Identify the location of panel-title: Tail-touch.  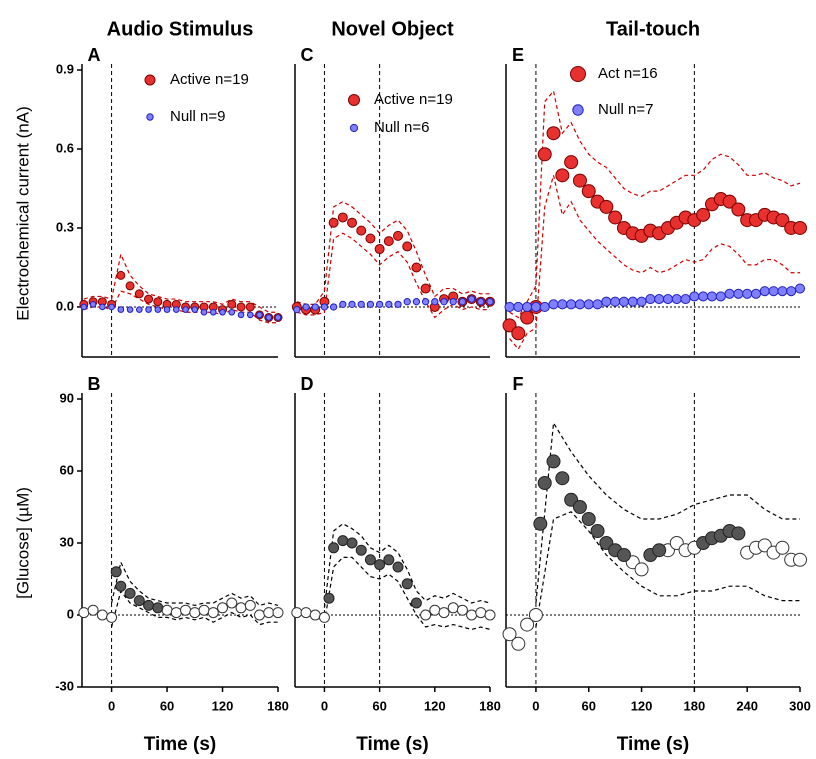
(653, 29).